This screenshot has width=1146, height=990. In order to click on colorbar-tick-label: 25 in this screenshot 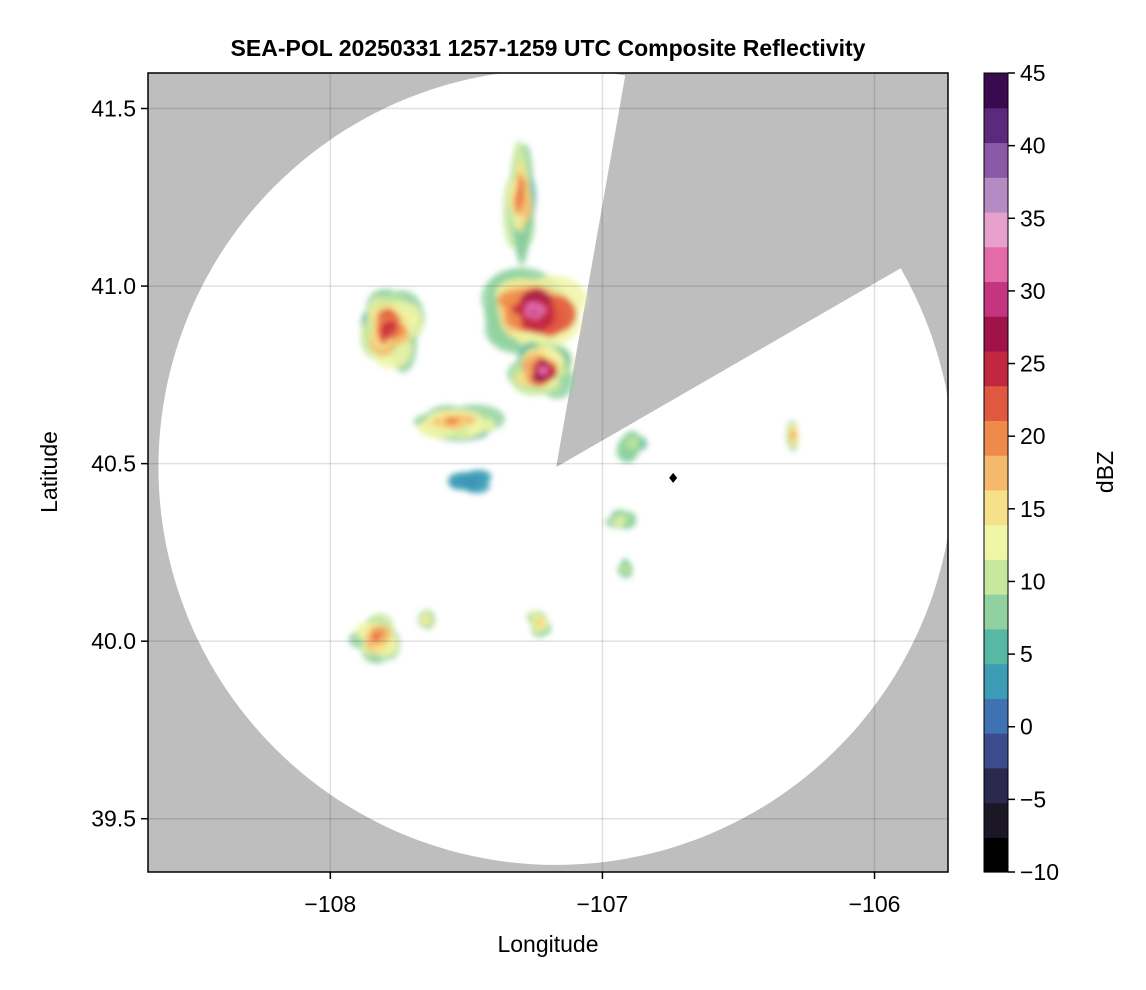, I will do `click(1033, 364)`.